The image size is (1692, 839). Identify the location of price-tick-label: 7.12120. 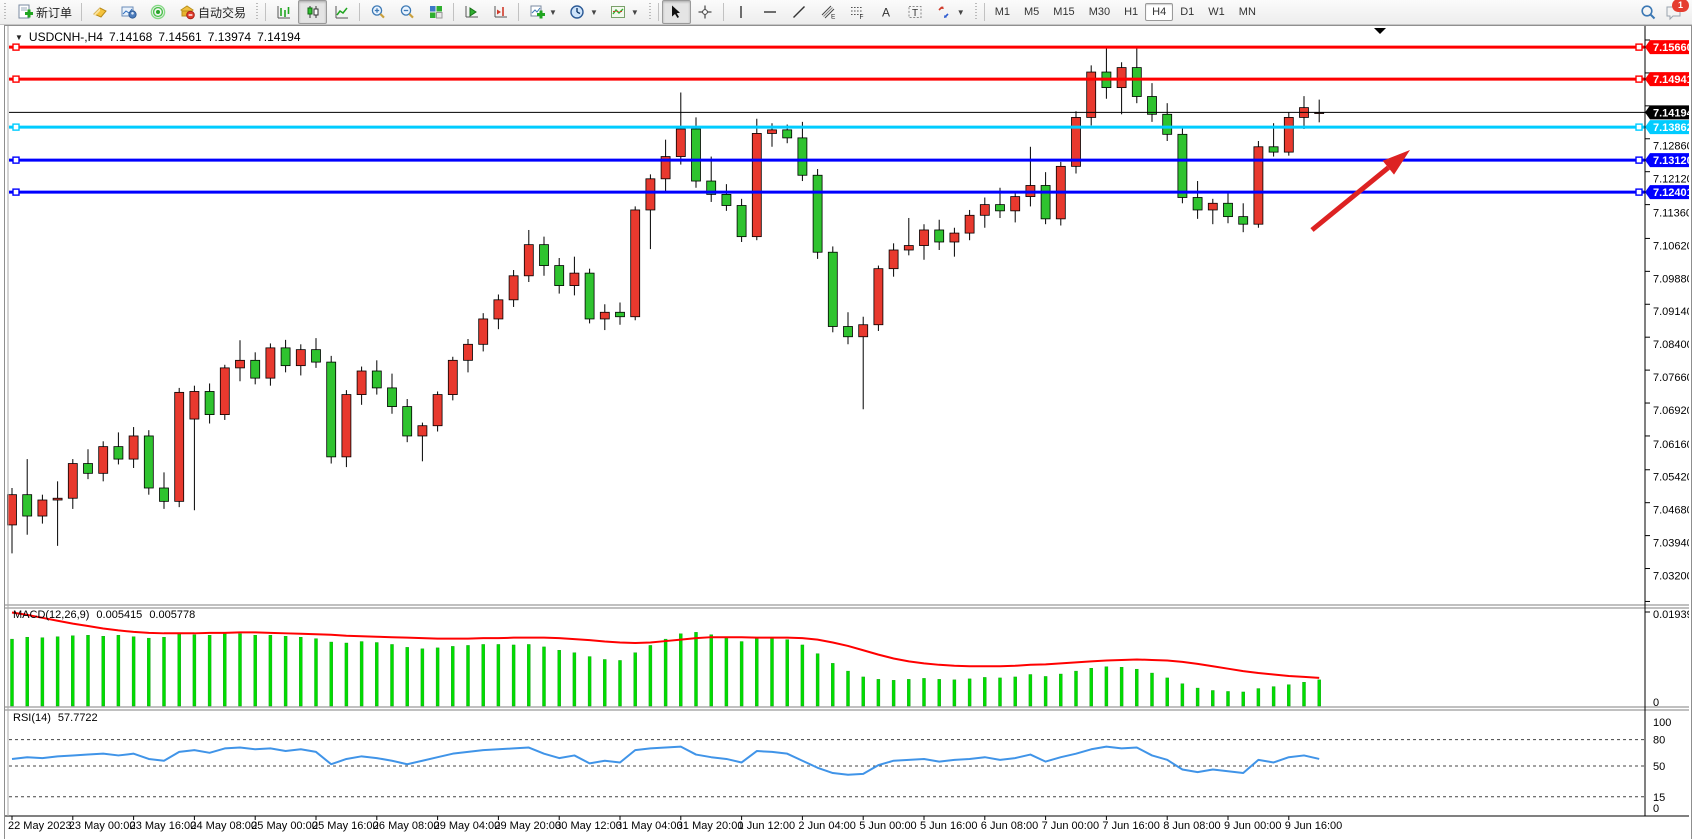
(1671, 180).